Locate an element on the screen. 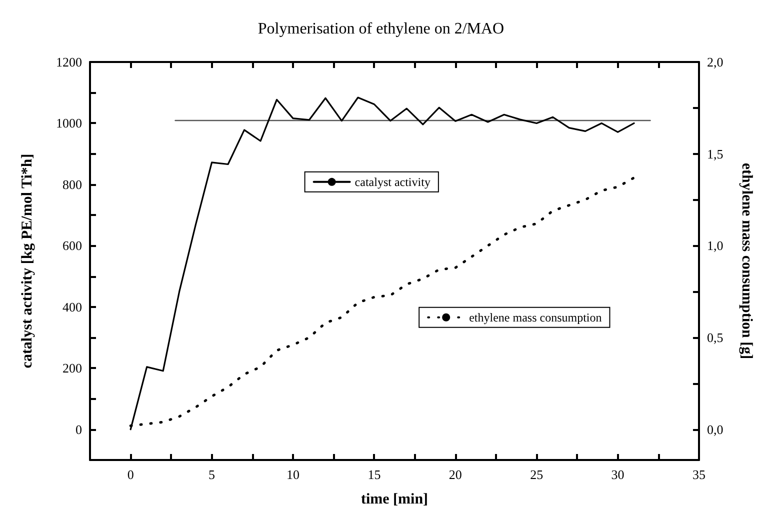 This screenshot has height=521, width=762. x-tick-label: 5 is located at coordinates (212, 474).